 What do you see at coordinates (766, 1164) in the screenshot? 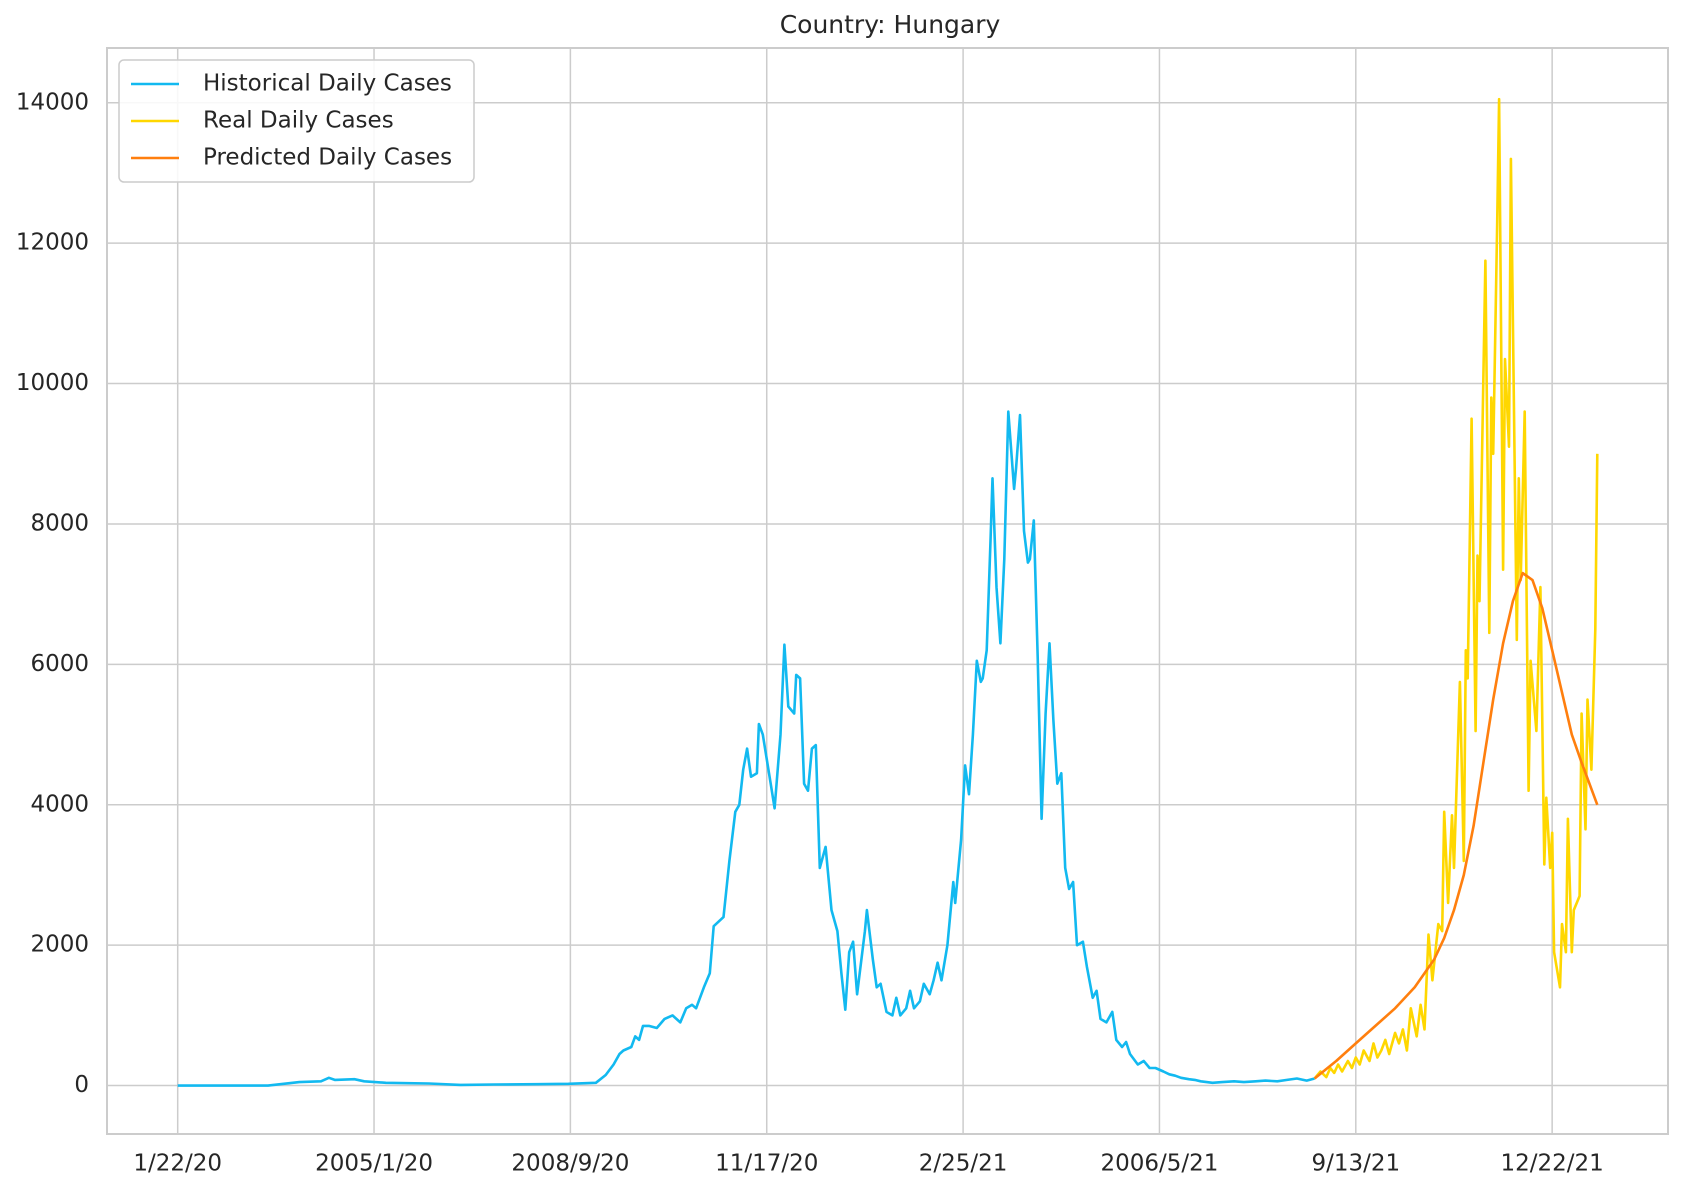
I see `x-tick-label: 11/17/20` at bounding box center [766, 1164].